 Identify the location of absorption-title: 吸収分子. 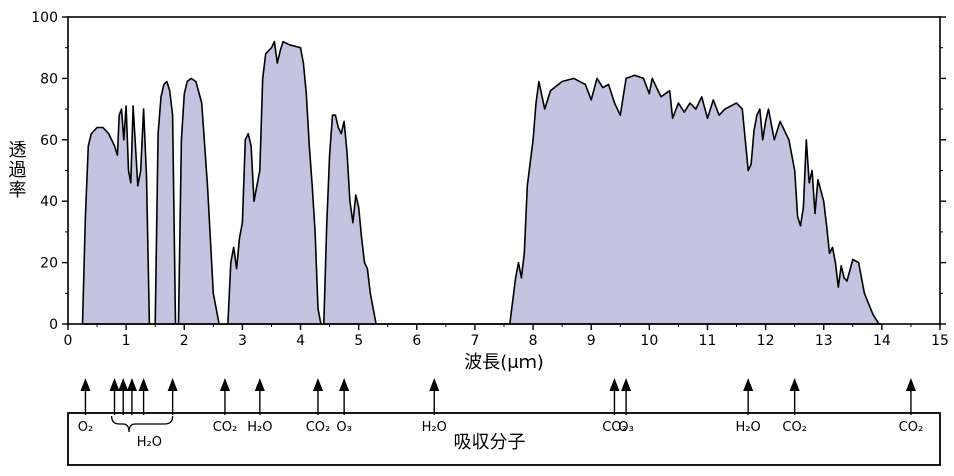
(489, 442).